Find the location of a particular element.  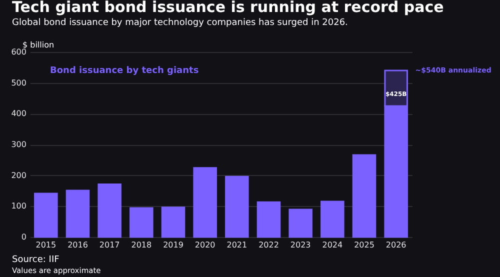

y-tick-label: 0 is located at coordinates (23, 237).